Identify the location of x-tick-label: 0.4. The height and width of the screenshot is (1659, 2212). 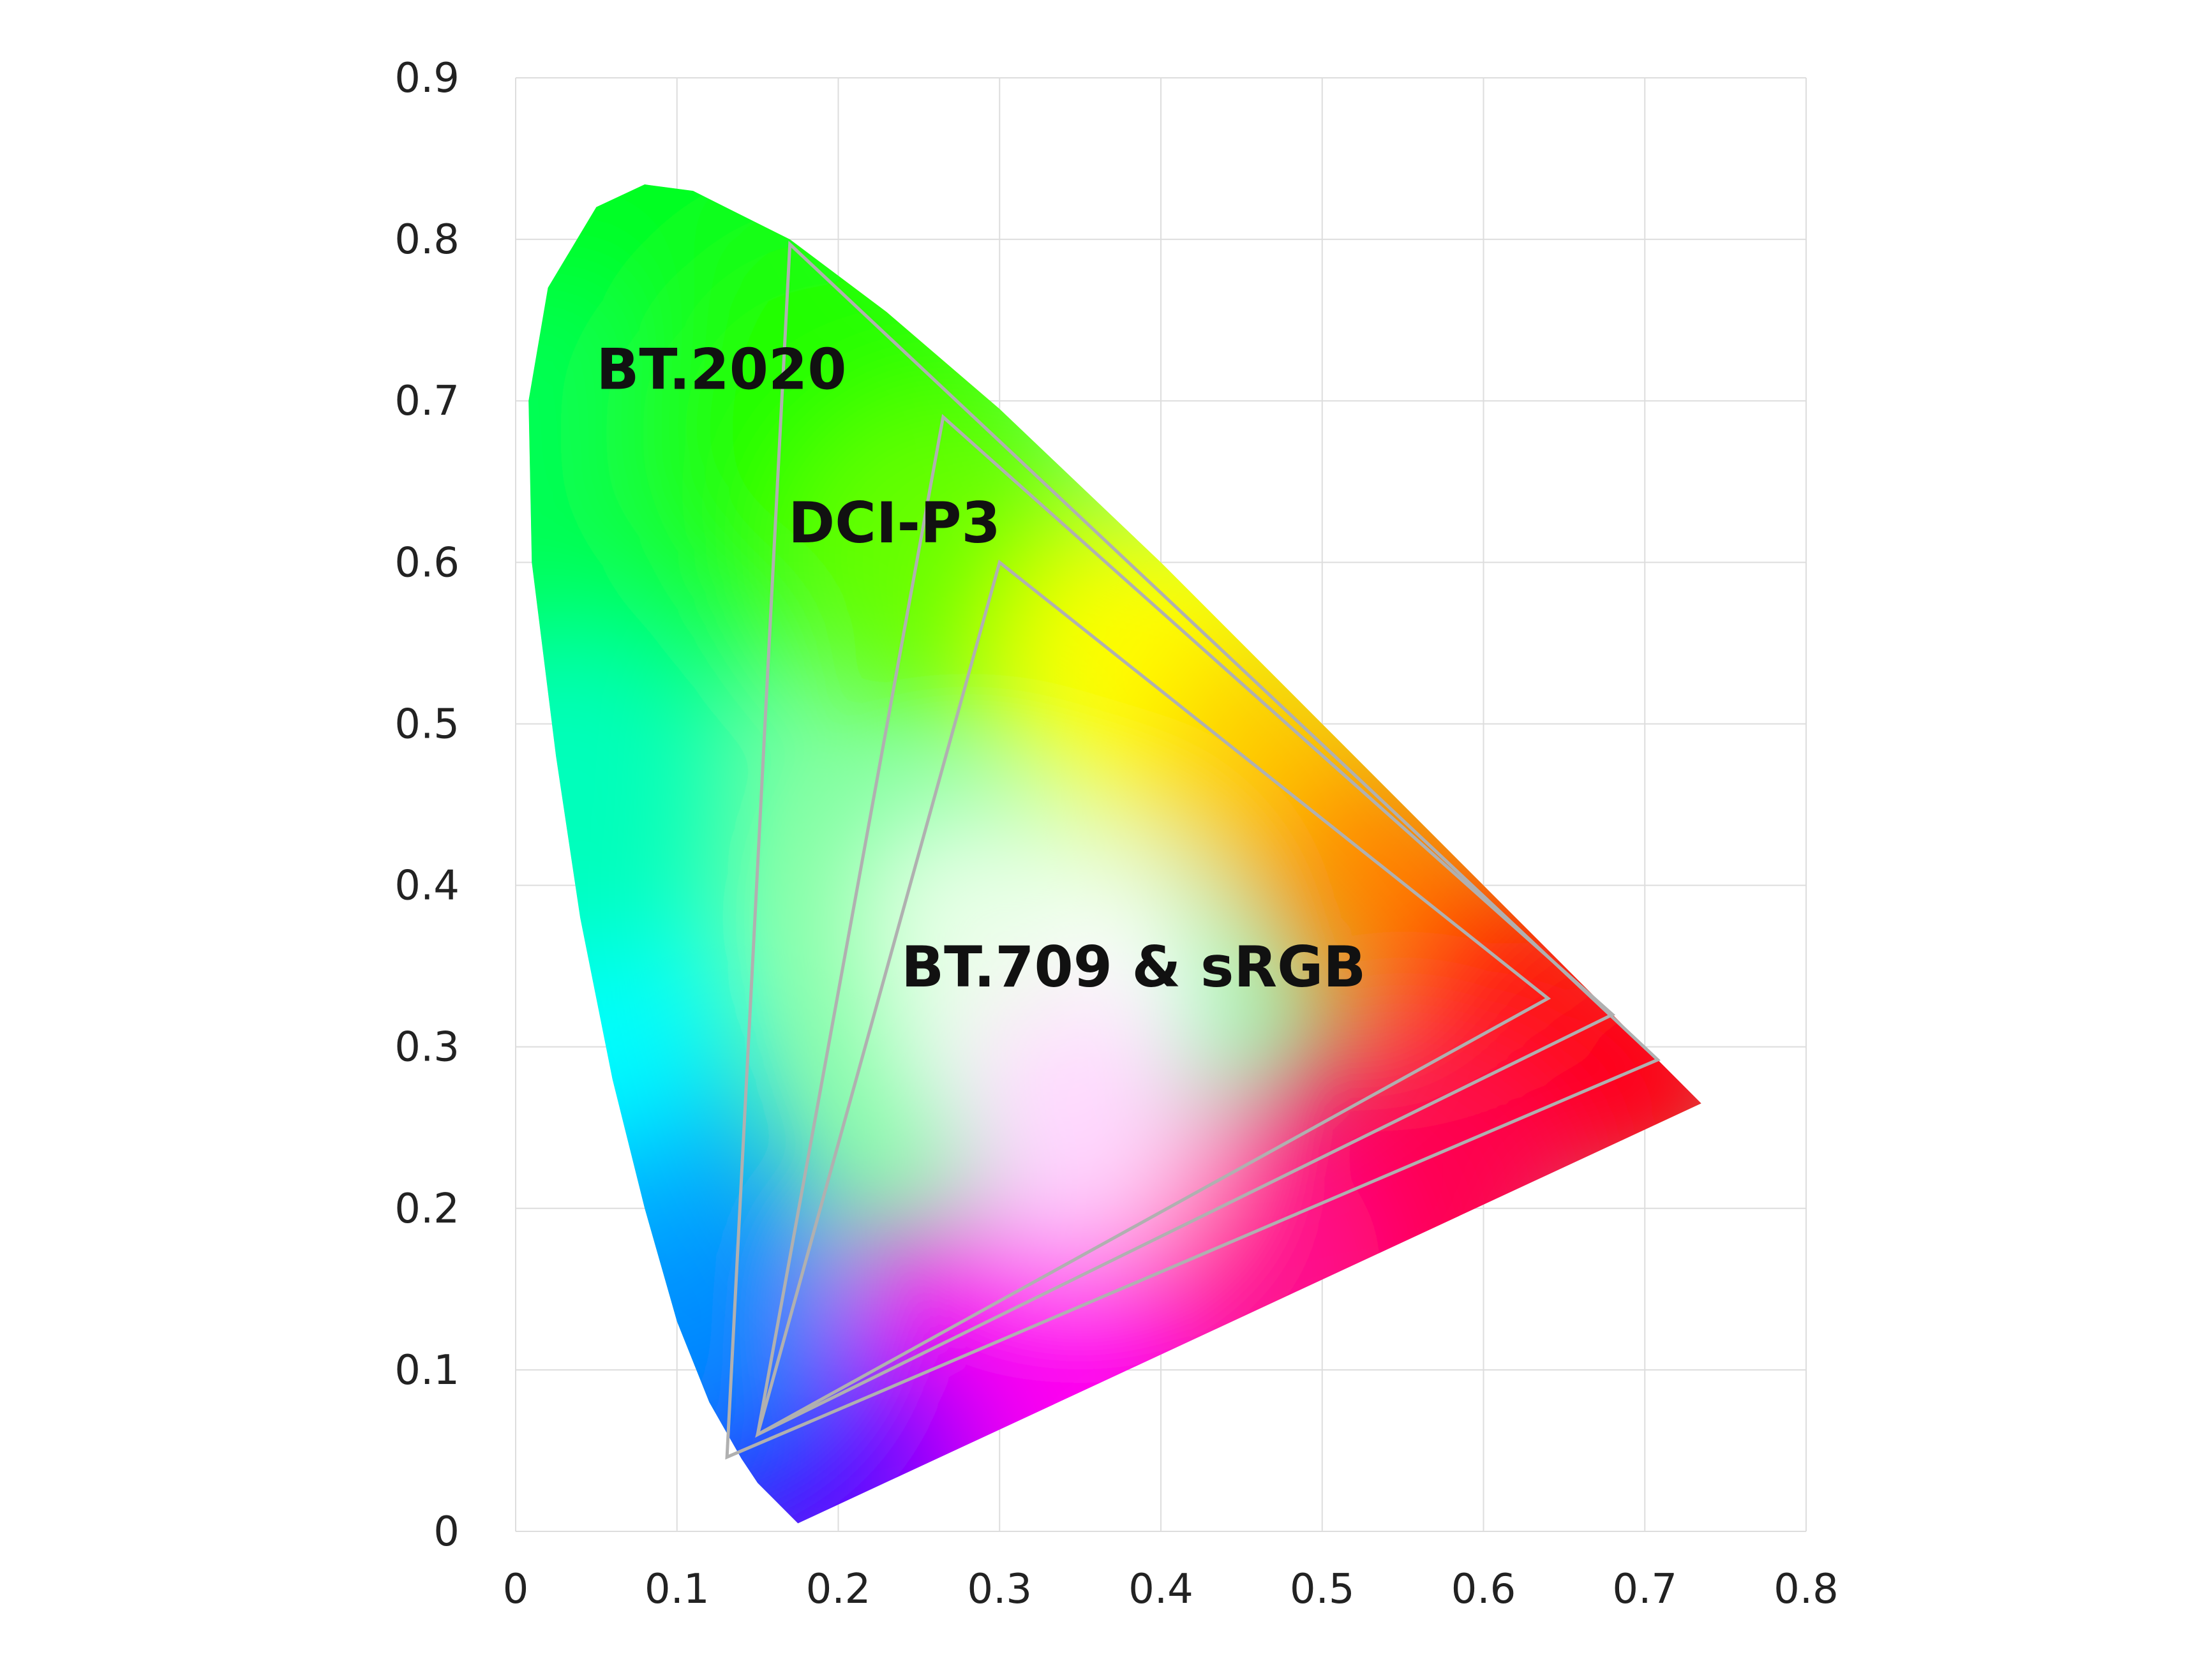
(1160, 1589).